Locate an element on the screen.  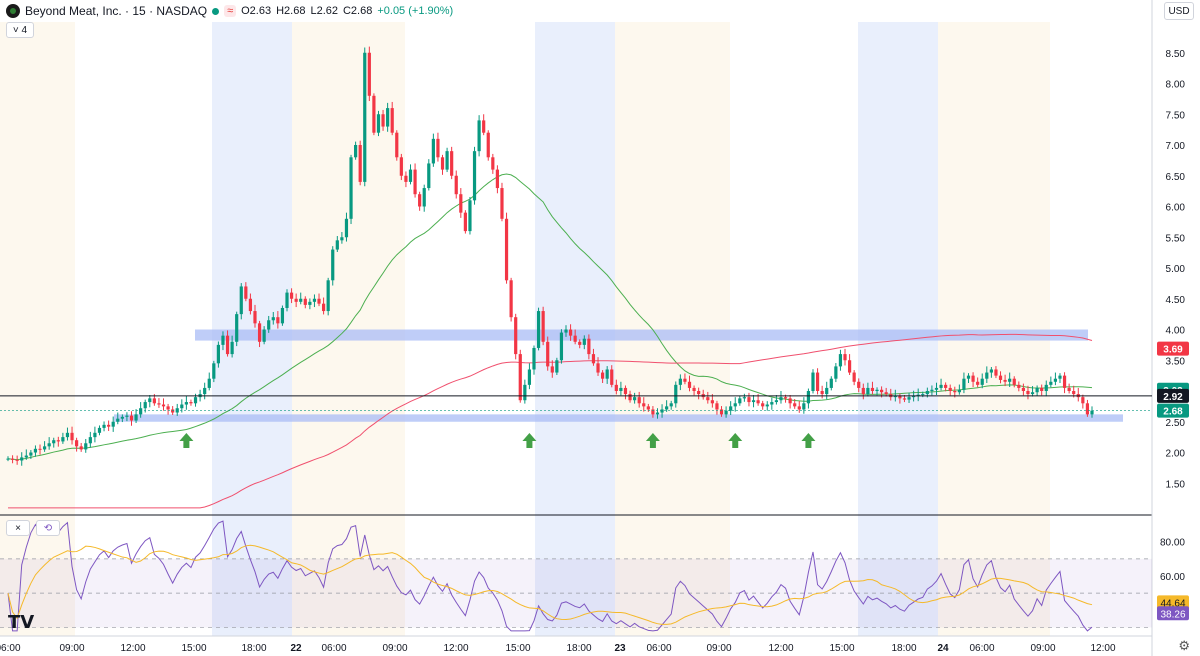
price-tick-label: 4.00 is located at coordinates (1176, 331).